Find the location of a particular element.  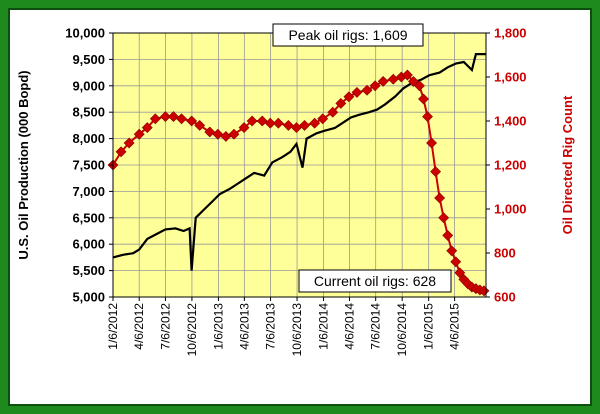

x-tick-label: 10/6/2013 is located at coordinates (297, 330).